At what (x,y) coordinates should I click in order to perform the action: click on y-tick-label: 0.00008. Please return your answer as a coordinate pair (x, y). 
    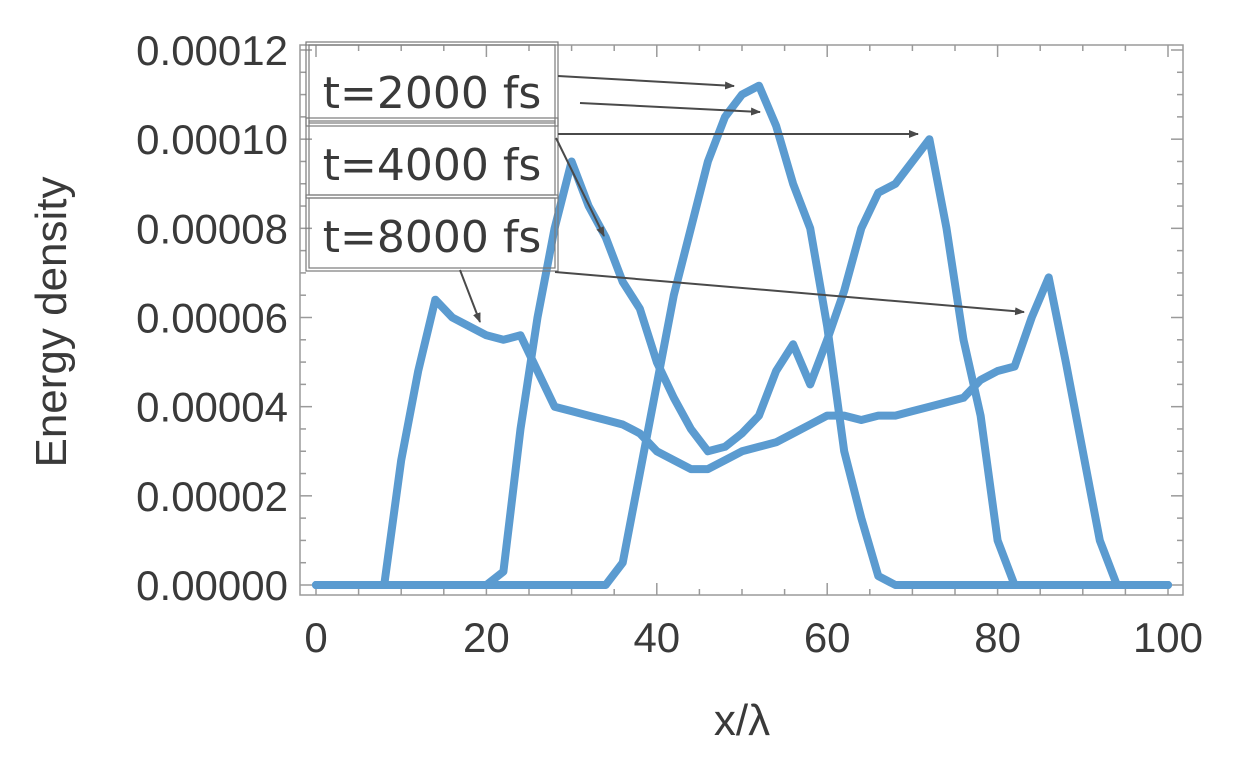
    Looking at the image, I should click on (212, 228).